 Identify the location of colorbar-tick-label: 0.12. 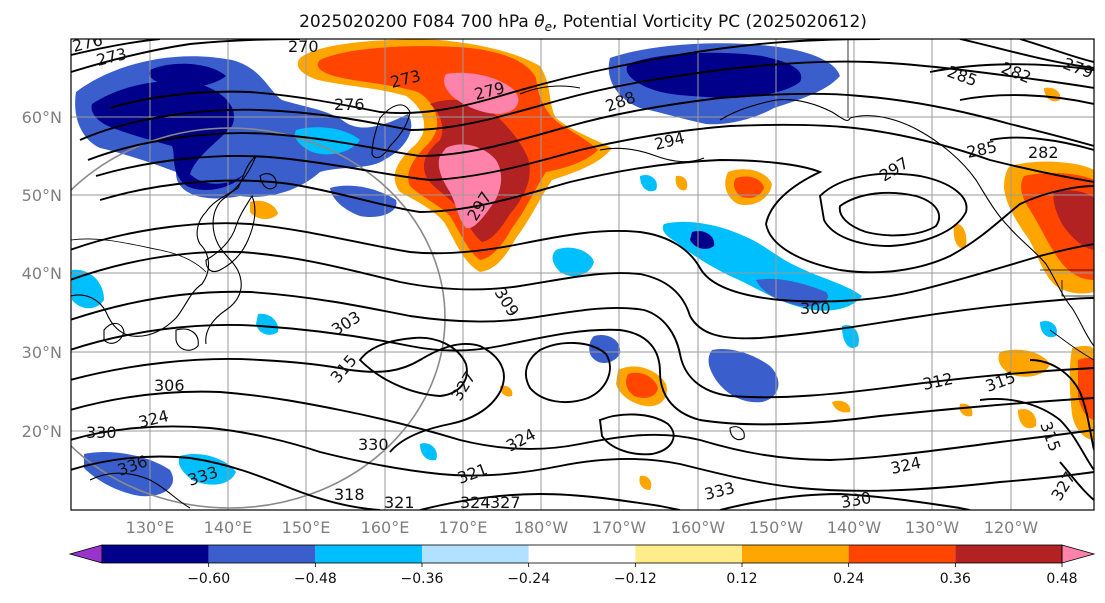
(741, 579).